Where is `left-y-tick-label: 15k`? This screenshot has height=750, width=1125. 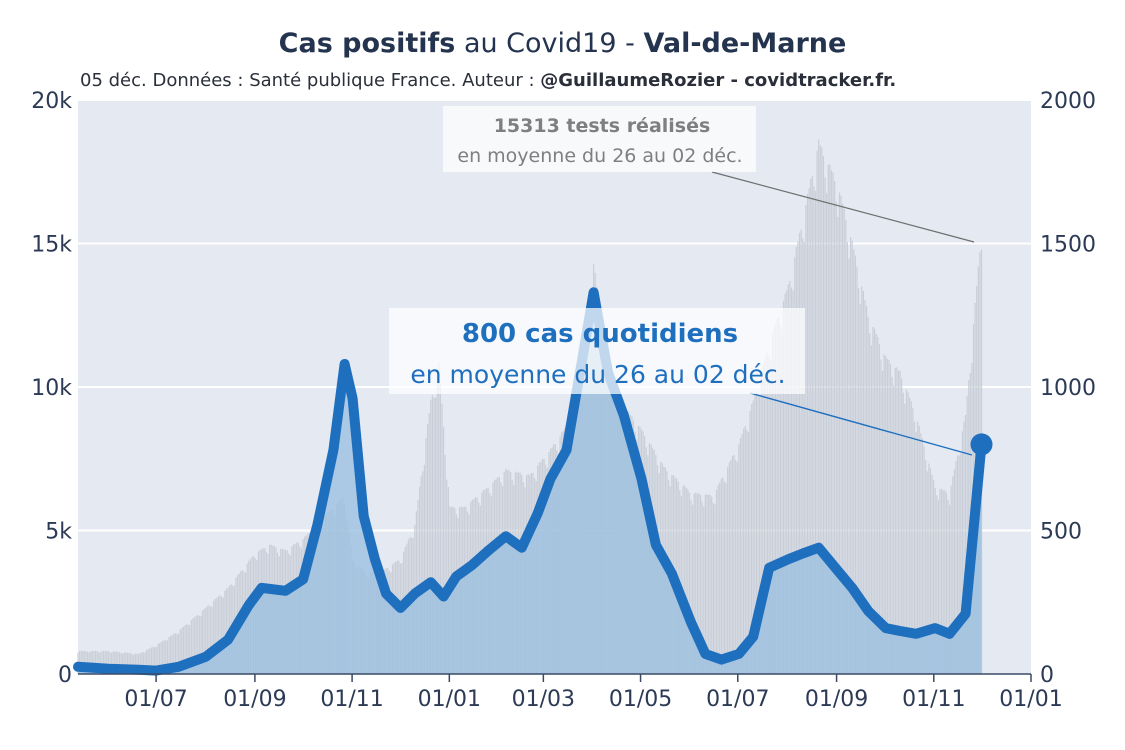
left-y-tick-label: 15k is located at coordinates (51, 245).